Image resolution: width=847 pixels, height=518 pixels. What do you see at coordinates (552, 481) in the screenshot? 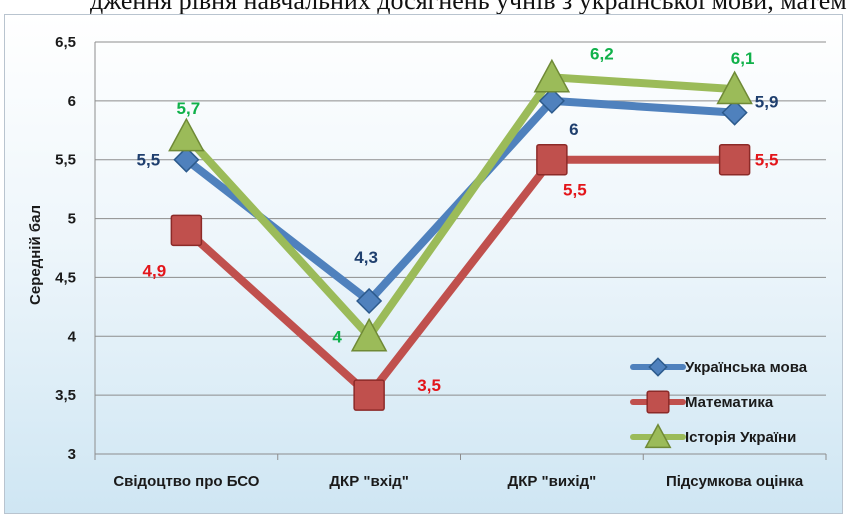
I see `x-tick-label: ДКР "вихід"` at bounding box center [552, 481].